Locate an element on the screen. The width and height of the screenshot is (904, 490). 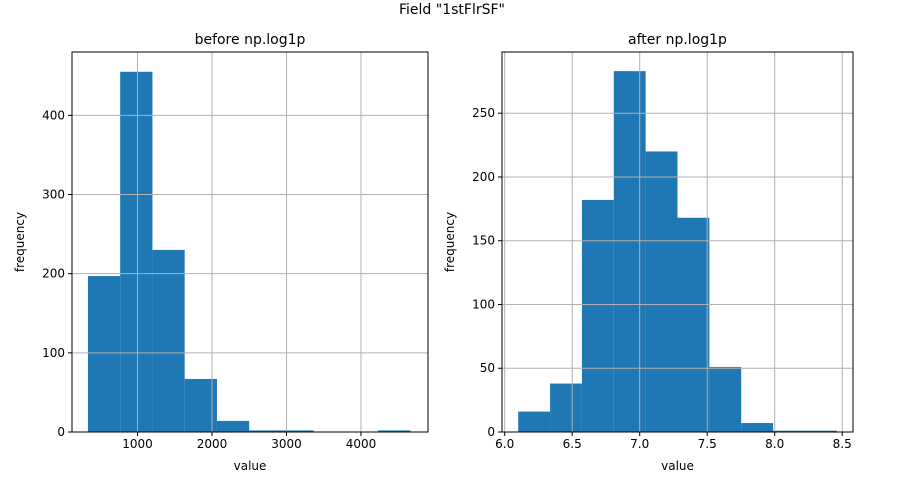
left-chart-y-tick-label-2: 200 is located at coordinates (53, 274).